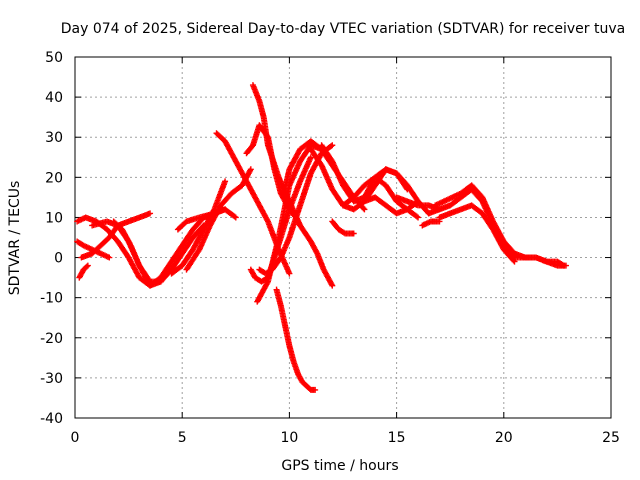 This screenshot has height=480, width=640. I want to click on y-tick-label: 30, so click(54, 138).